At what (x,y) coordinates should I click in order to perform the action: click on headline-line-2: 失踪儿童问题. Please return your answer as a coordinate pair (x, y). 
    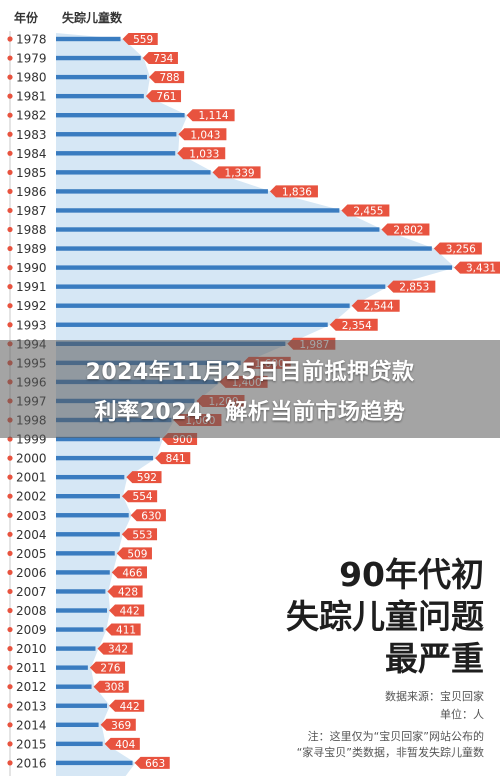
    Looking at the image, I should click on (385, 616).